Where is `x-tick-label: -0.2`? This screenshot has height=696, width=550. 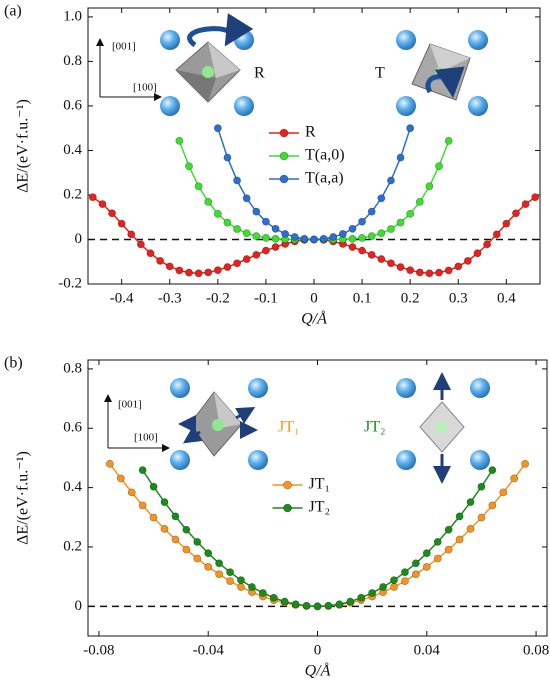 x-tick-label: -0.2 is located at coordinates (218, 298).